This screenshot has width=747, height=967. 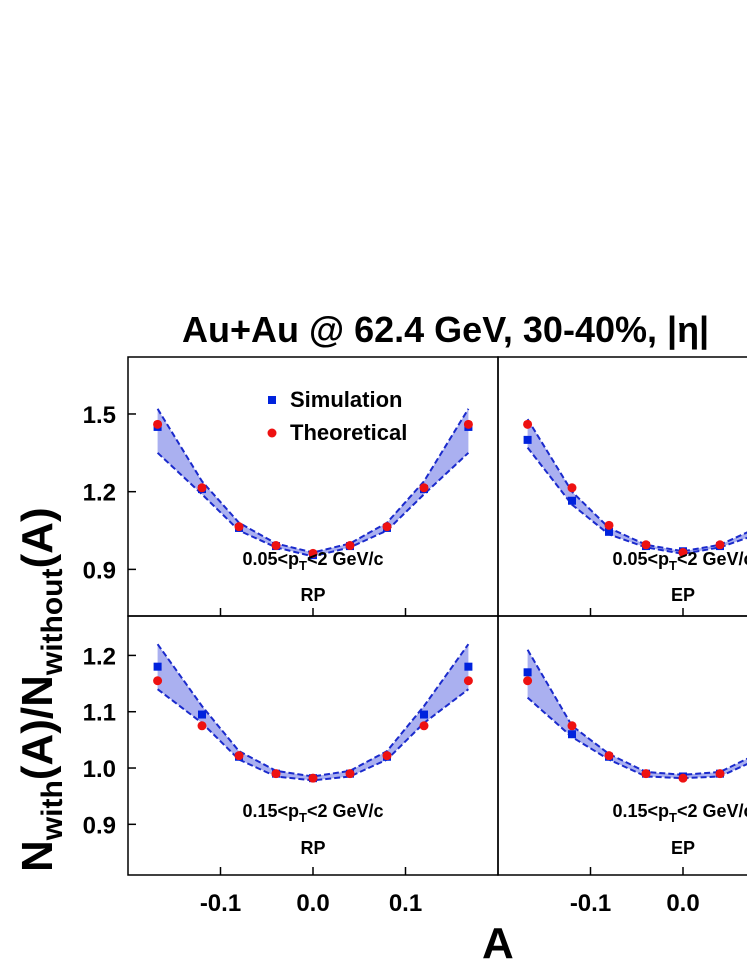 What do you see at coordinates (445, 330) in the screenshot?
I see `figure-title: Au+Au @ 62.4 GeV, 30-40%, |η|` at bounding box center [445, 330].